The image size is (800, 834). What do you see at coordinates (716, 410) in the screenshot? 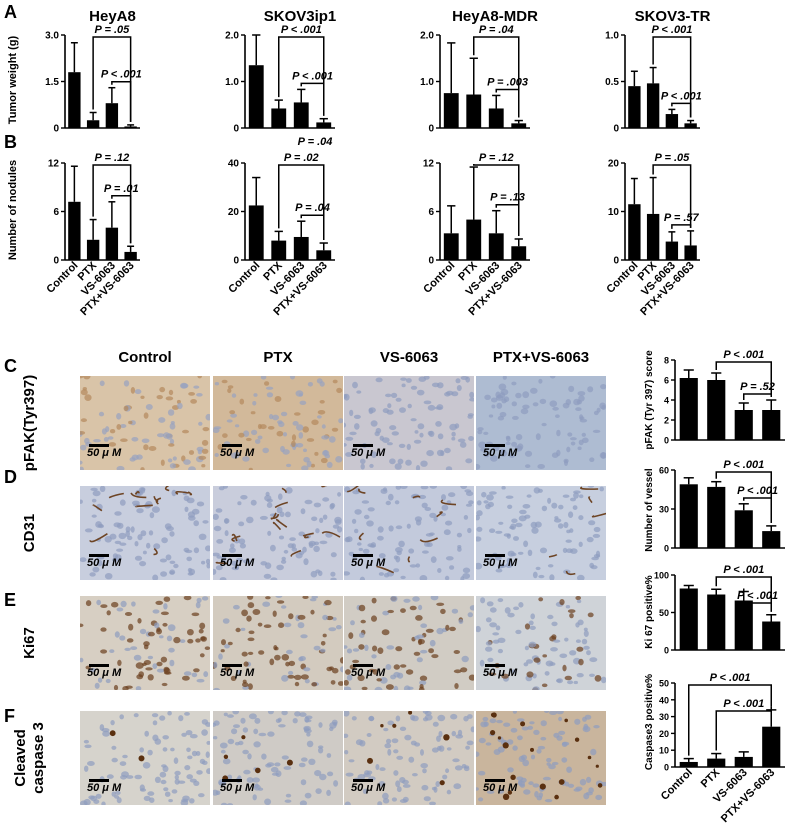
I see `bar-PTX` at bounding box center [716, 410].